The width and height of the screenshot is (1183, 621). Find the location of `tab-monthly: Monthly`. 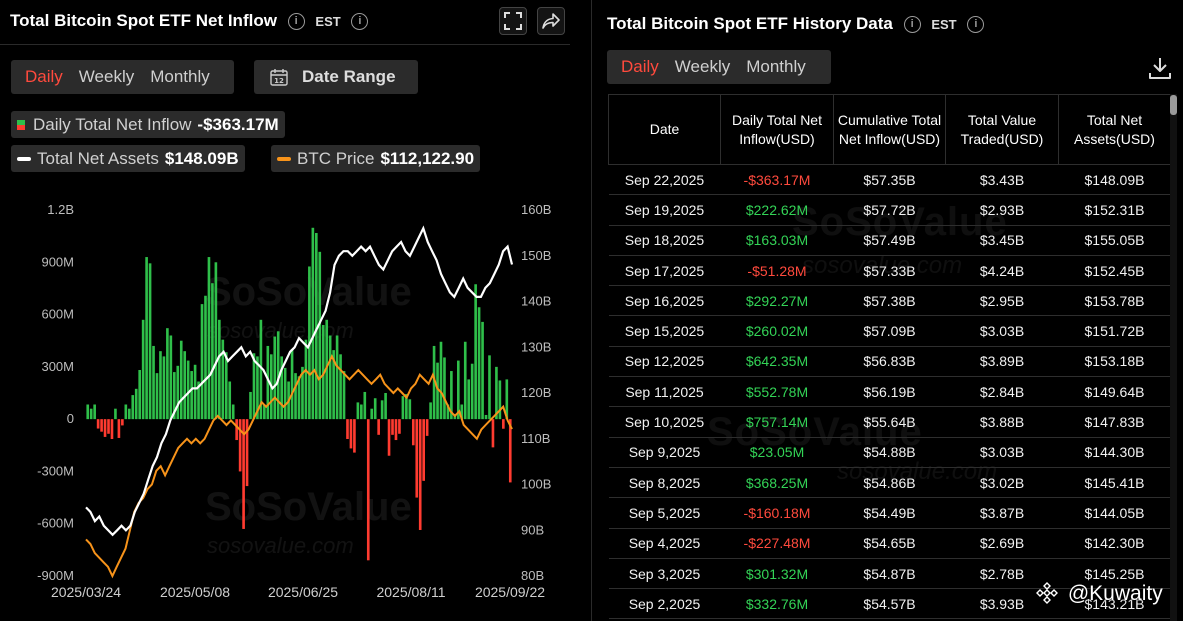

tab-monthly: Monthly is located at coordinates (776, 66).